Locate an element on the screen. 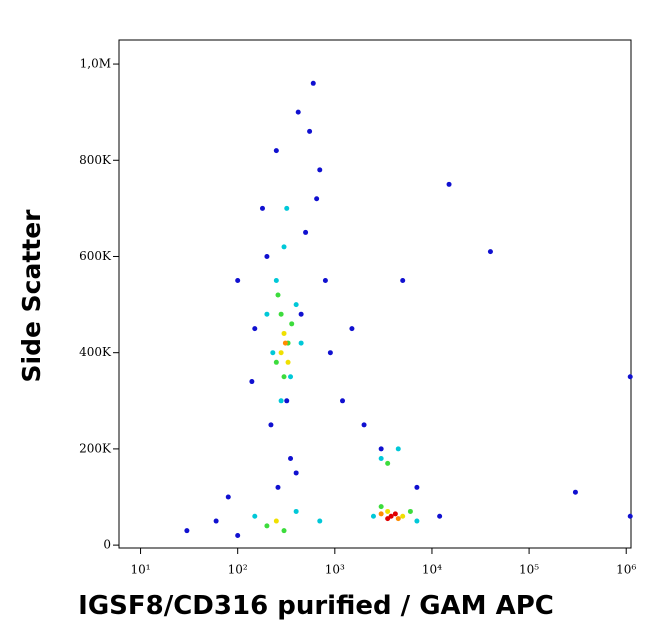 The image size is (652, 641). x-tick-label: 10¹ is located at coordinates (141, 570).